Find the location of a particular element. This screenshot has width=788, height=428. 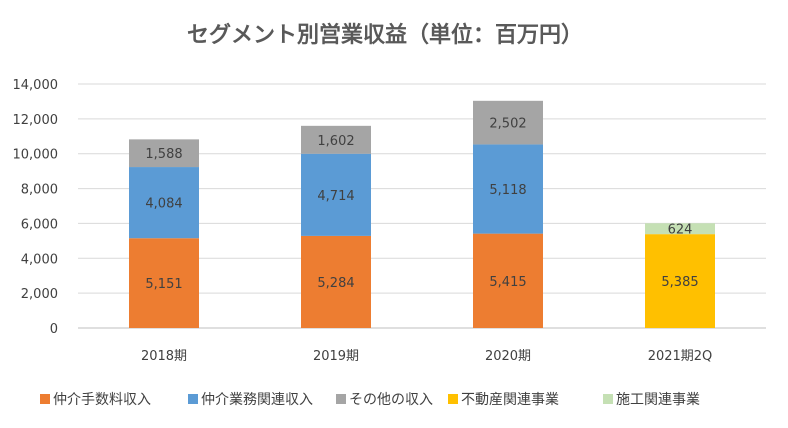

data-label: 5,415 is located at coordinates (507, 282).